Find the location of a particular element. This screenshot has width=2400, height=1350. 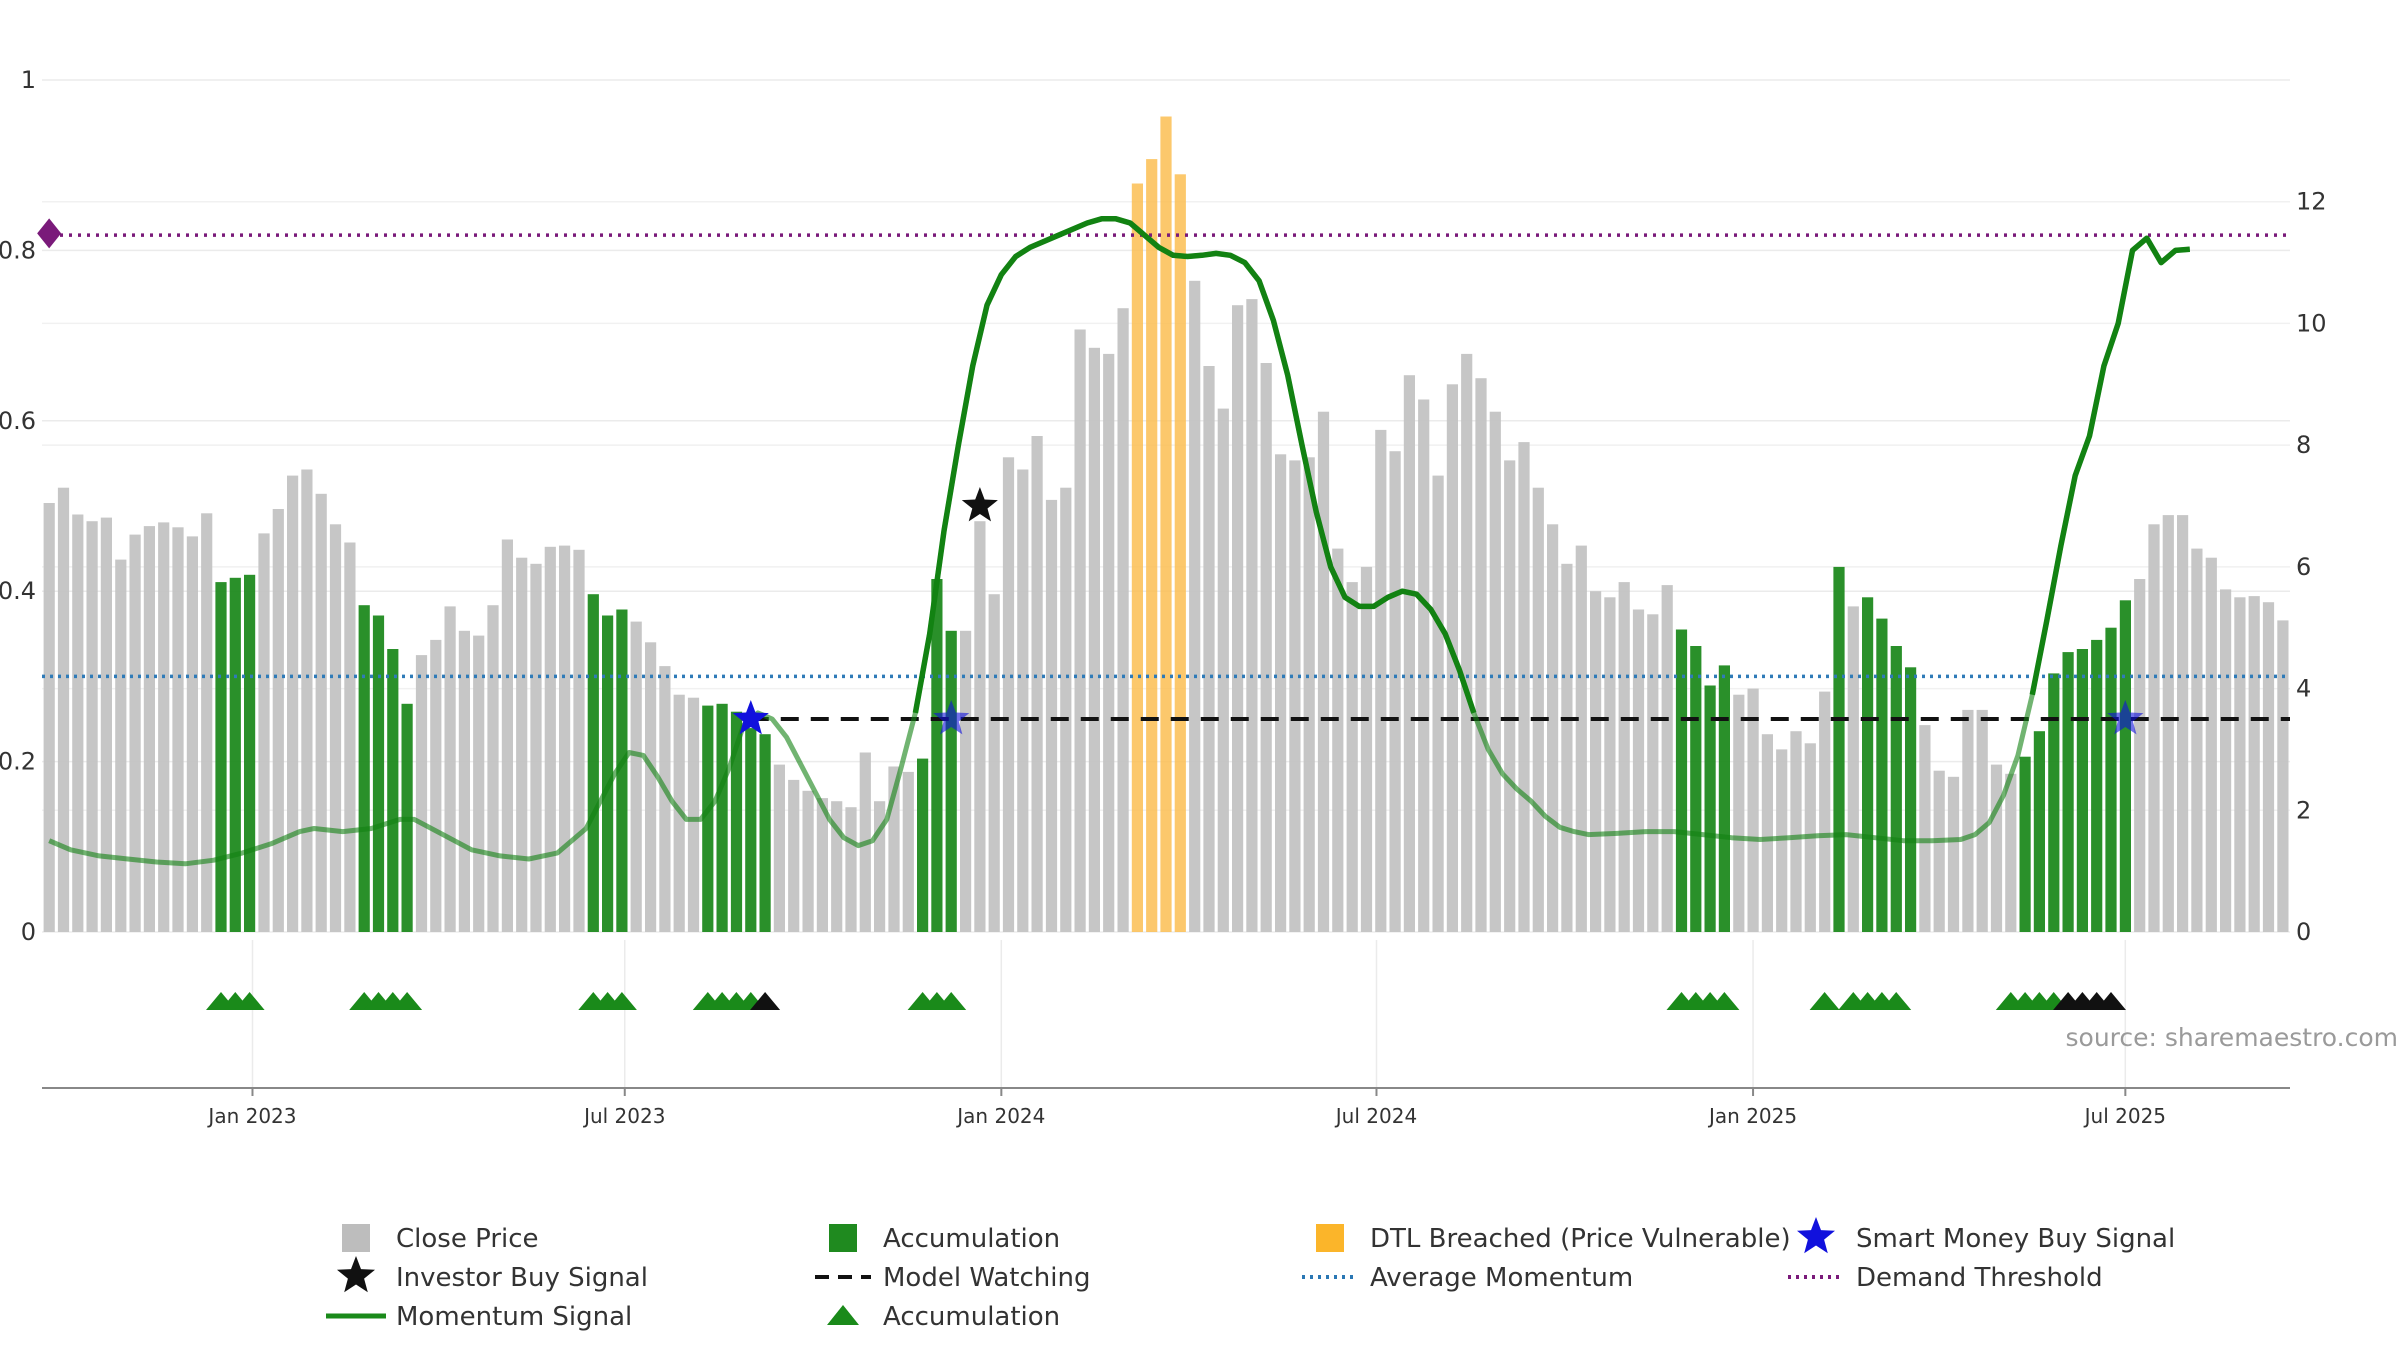

right-axis-tick-label: 12 is located at coordinates (2311, 202).